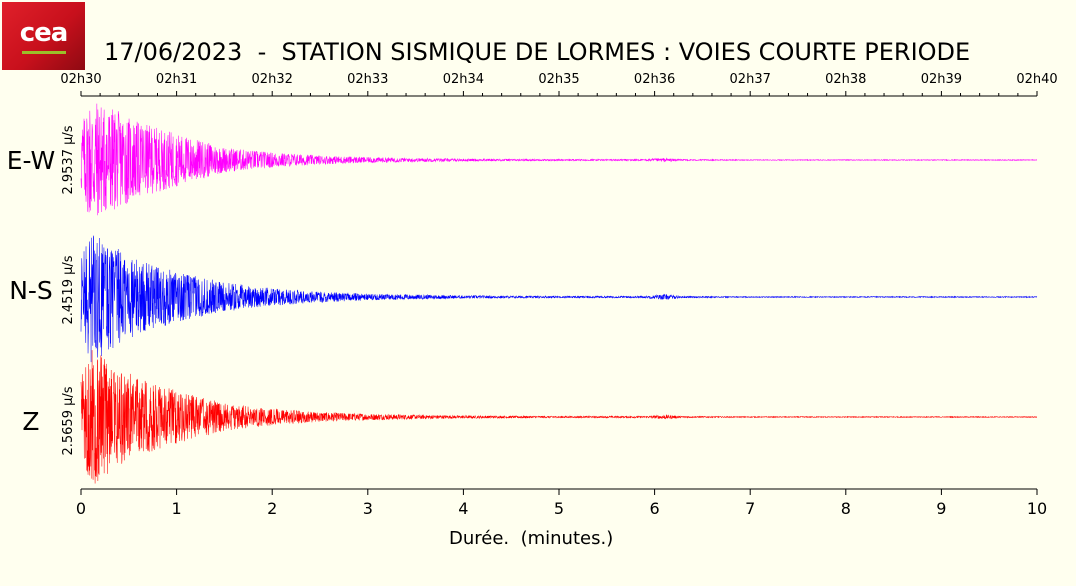 The height and width of the screenshot is (586, 1076). I want to click on x-axis-tick-label: 7, so click(750, 508).